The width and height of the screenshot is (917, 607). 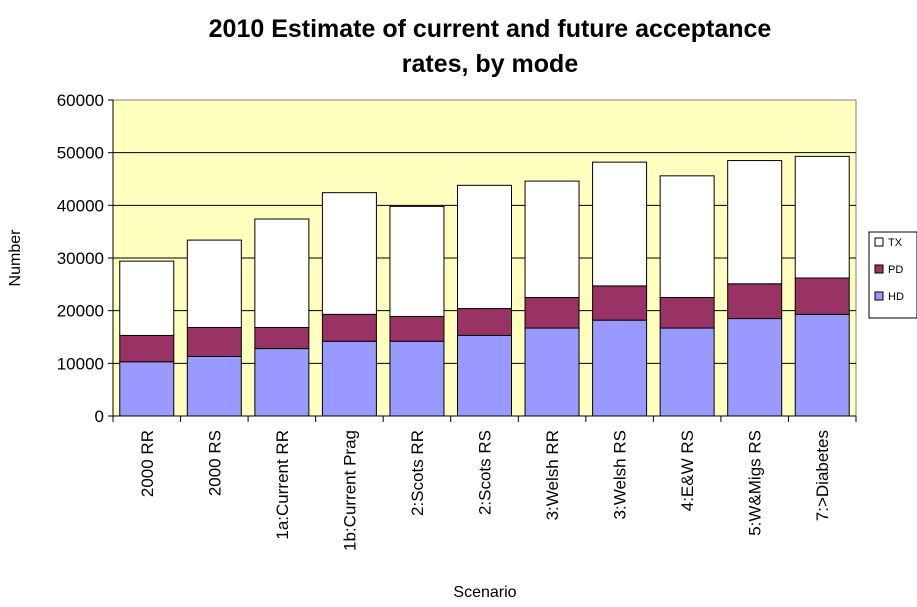 I want to click on x-tick-label: 1a:Current RR, so click(x=282, y=485).